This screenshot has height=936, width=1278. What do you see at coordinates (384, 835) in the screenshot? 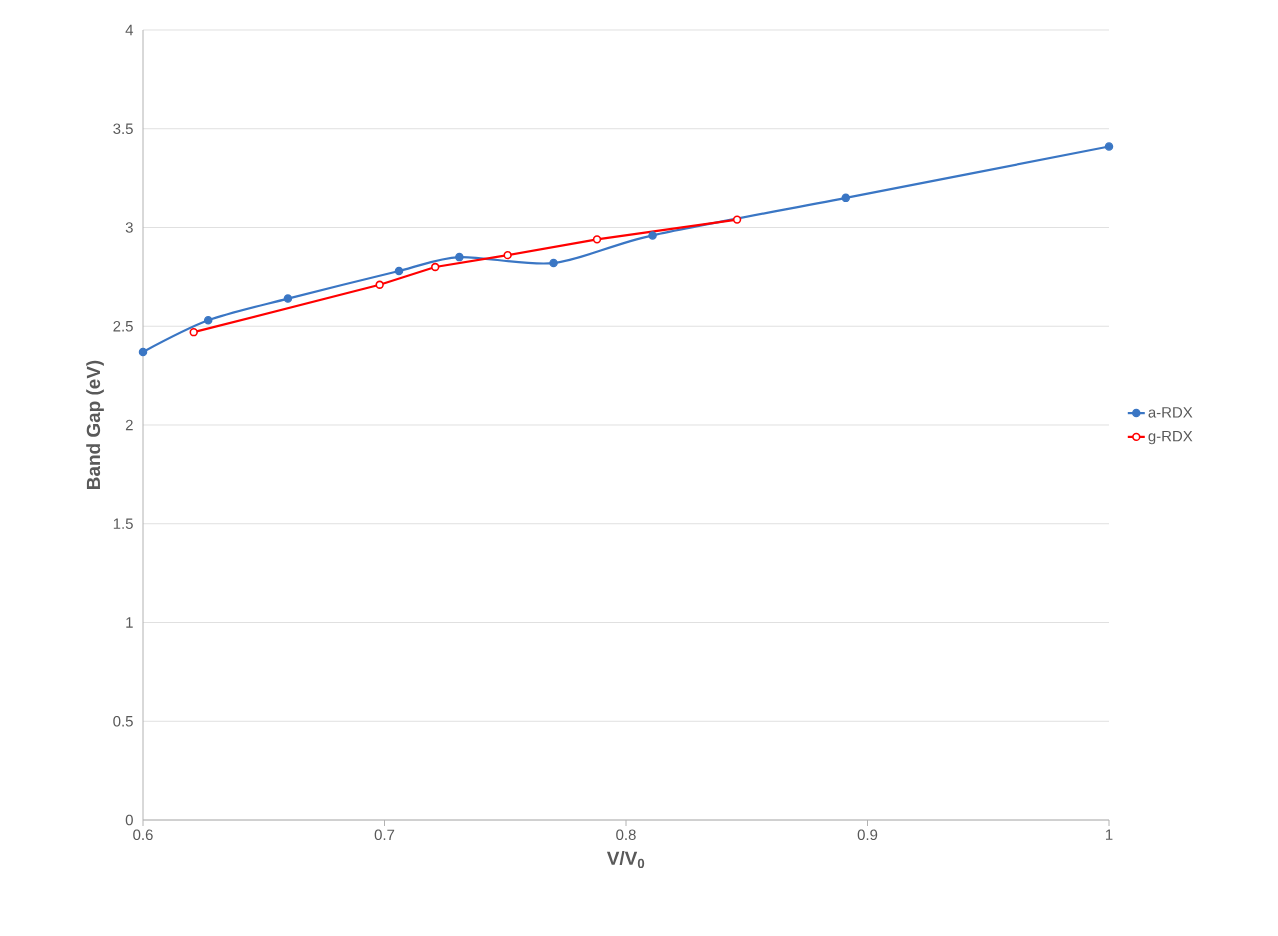
I see `x-tick-label: 0.7` at bounding box center [384, 835].